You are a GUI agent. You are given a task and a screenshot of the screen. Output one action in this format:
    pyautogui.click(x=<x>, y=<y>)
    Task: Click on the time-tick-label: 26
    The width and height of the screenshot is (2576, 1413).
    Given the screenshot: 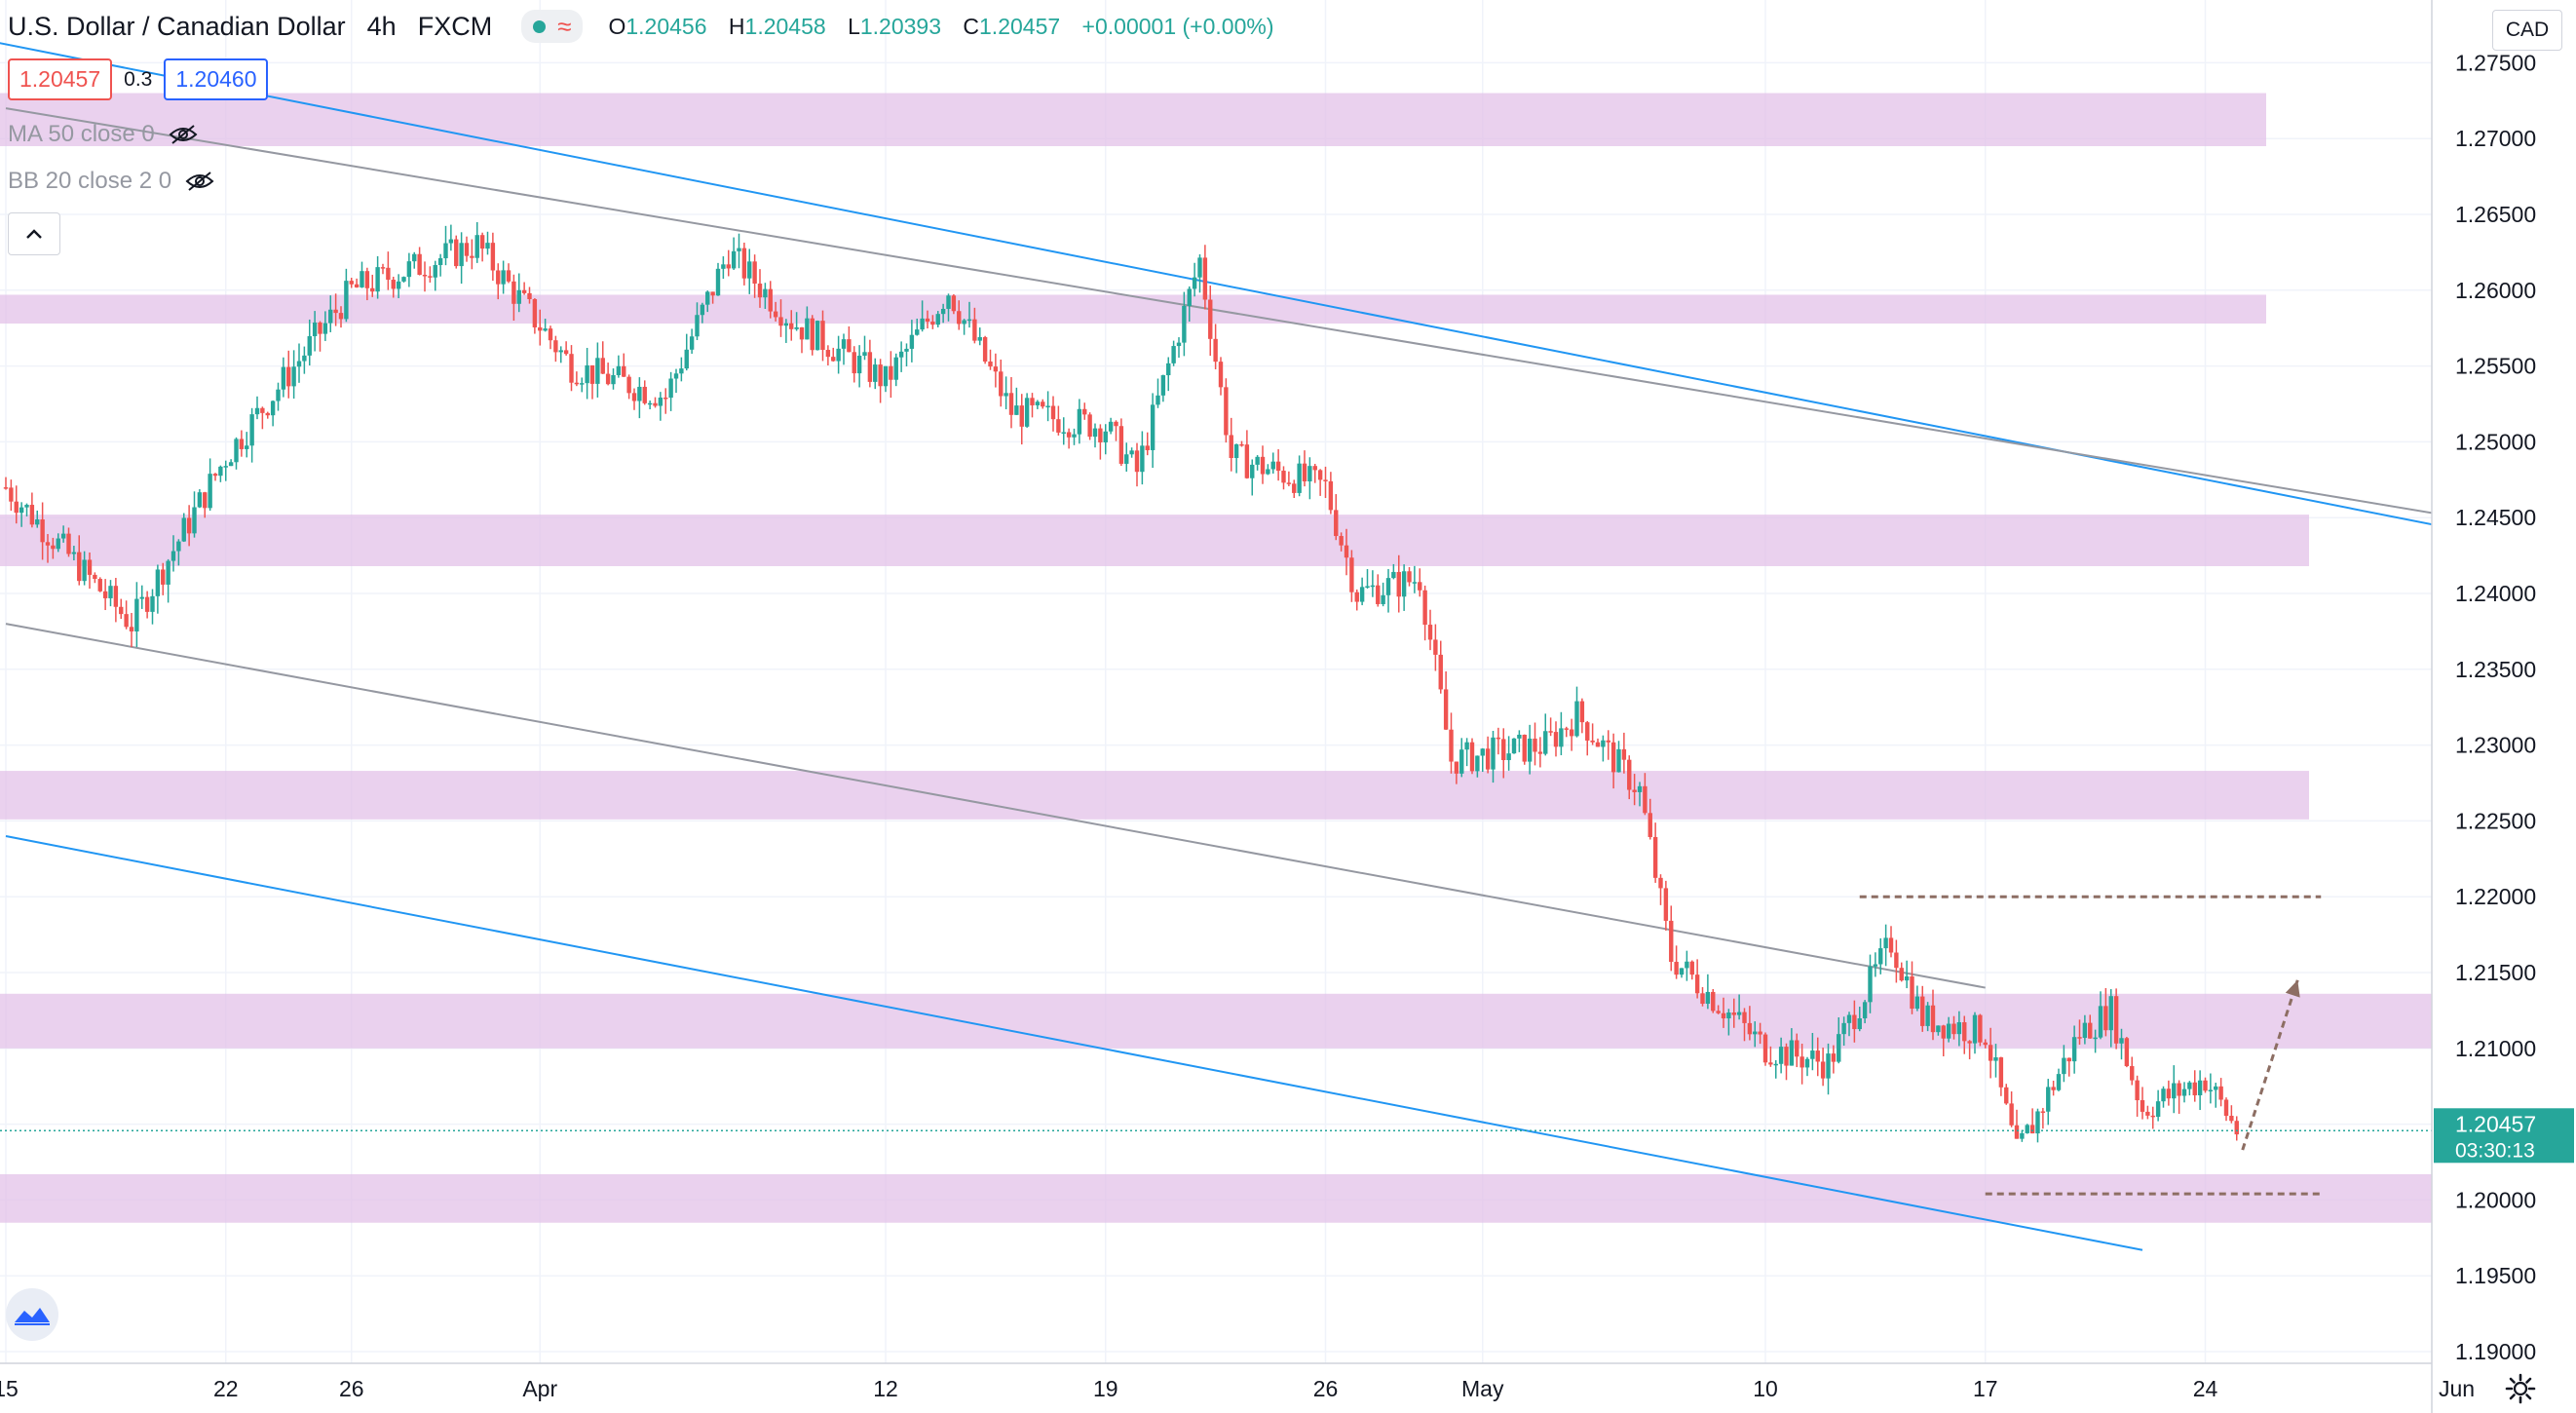 What is the action you would take?
    pyautogui.click(x=351, y=1388)
    